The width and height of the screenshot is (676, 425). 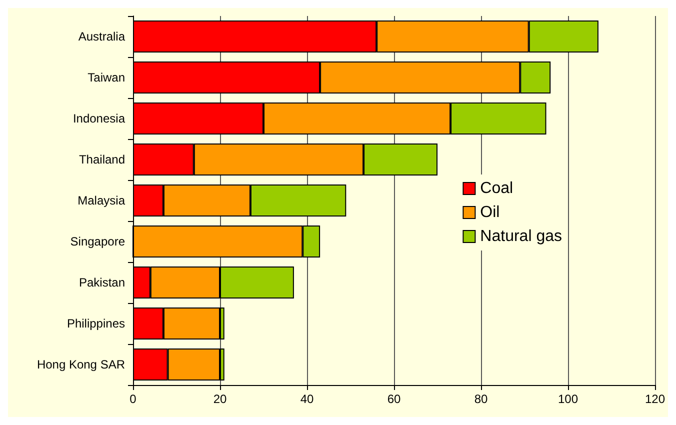 I want to click on y-tick-label: Thailand, so click(x=101, y=159).